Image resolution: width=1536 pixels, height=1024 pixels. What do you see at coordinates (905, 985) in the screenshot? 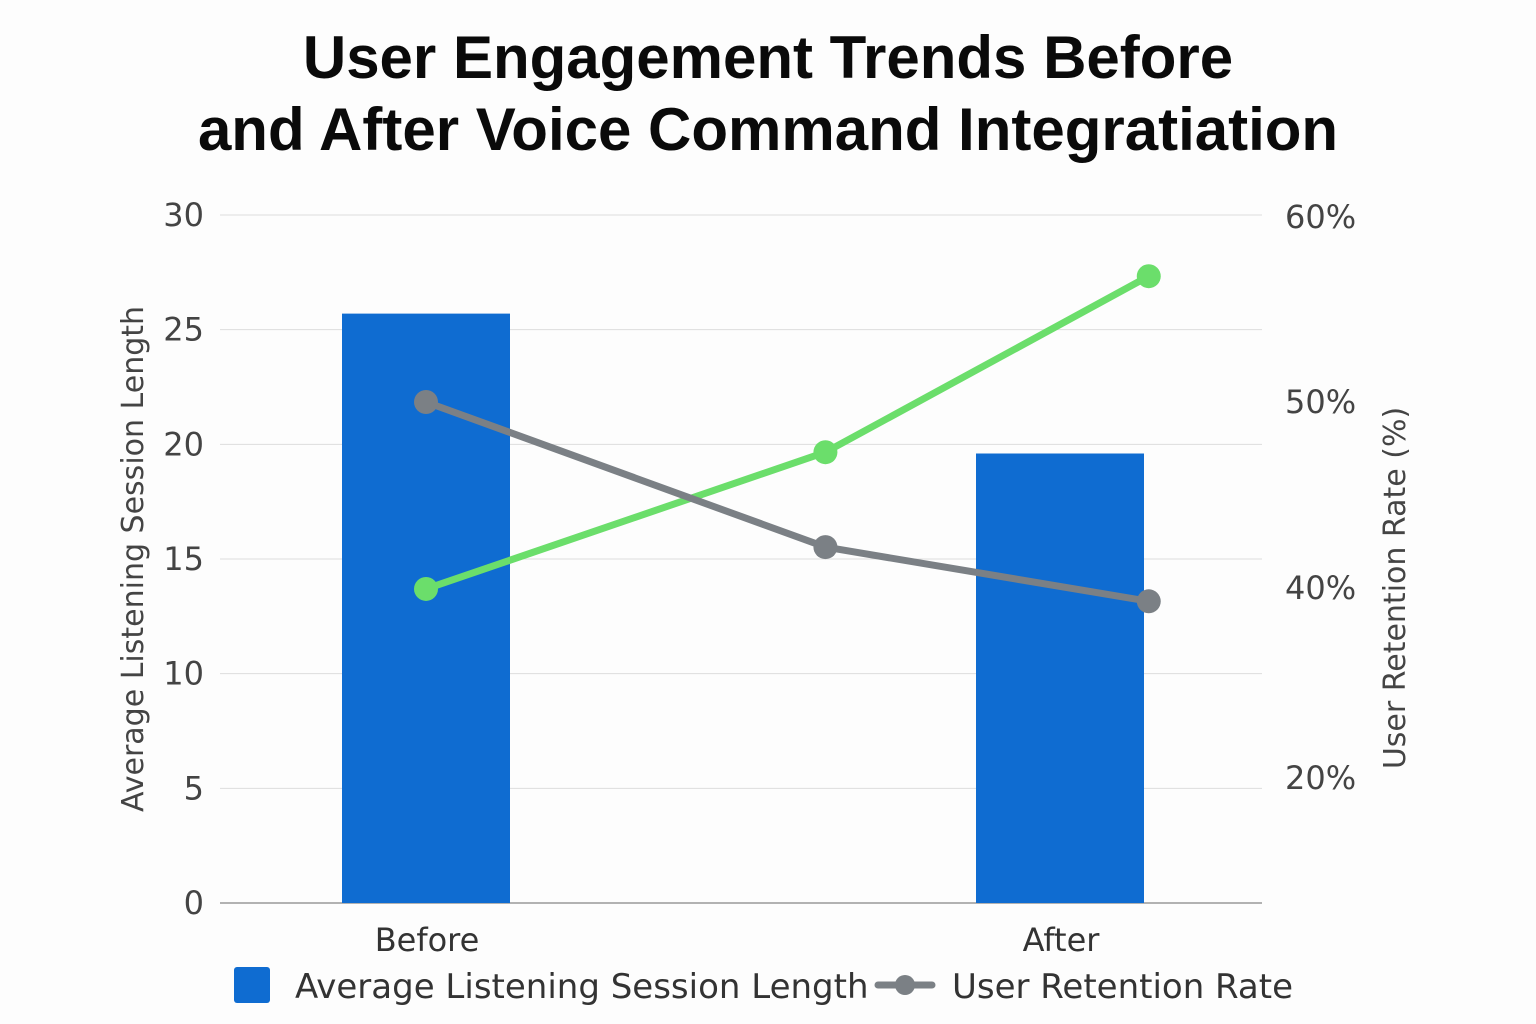
I see `legend-swatch-marker` at bounding box center [905, 985].